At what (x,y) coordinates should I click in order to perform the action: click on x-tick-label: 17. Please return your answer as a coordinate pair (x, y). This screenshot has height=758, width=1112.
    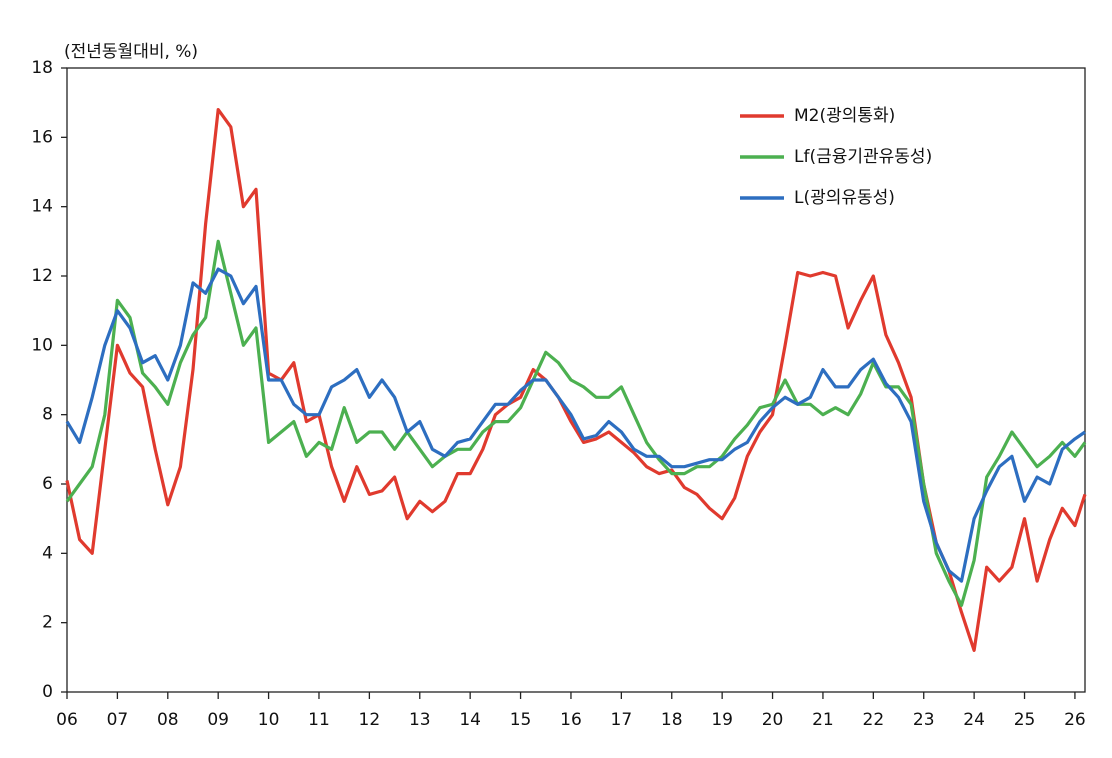
    Looking at the image, I should click on (622, 720).